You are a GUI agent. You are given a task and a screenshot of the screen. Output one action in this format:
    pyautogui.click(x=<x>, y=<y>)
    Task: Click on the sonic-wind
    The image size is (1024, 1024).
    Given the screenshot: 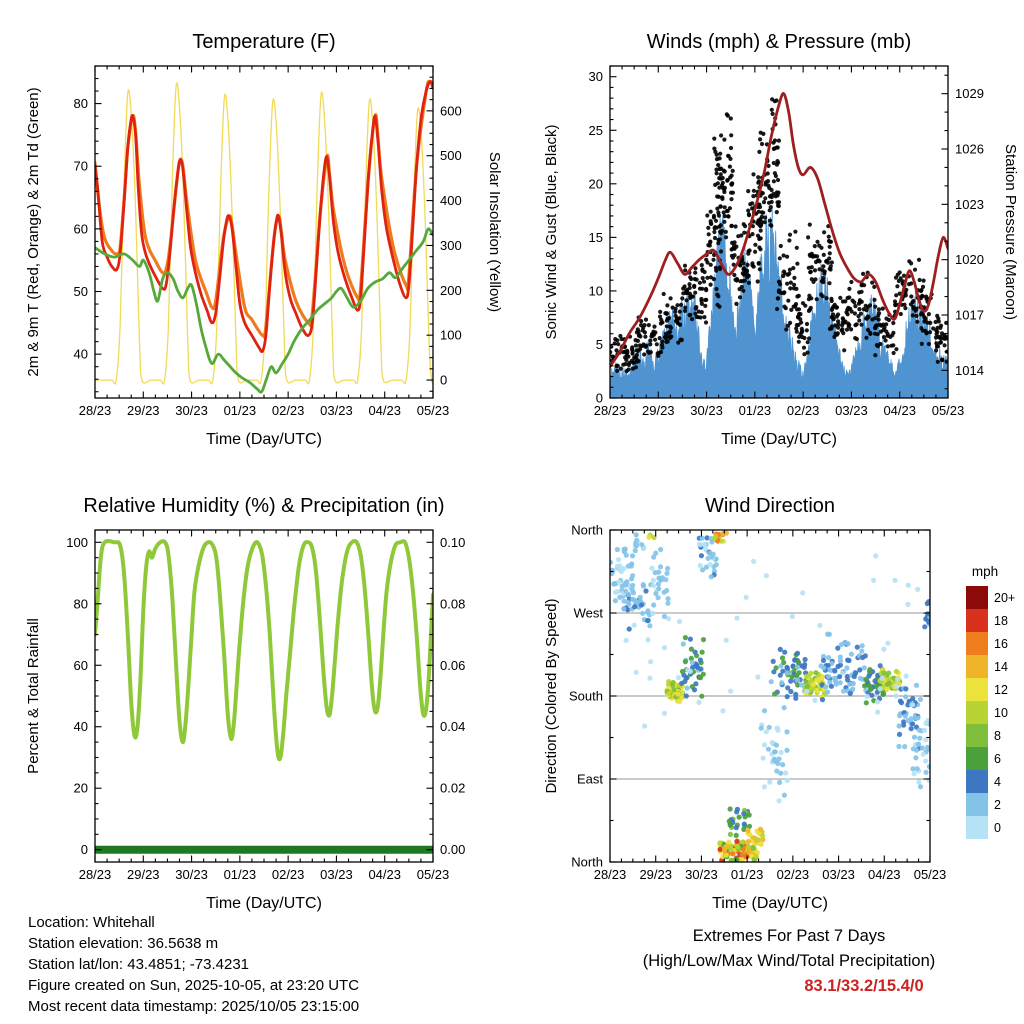 What is the action you would take?
    pyautogui.click(x=779, y=301)
    